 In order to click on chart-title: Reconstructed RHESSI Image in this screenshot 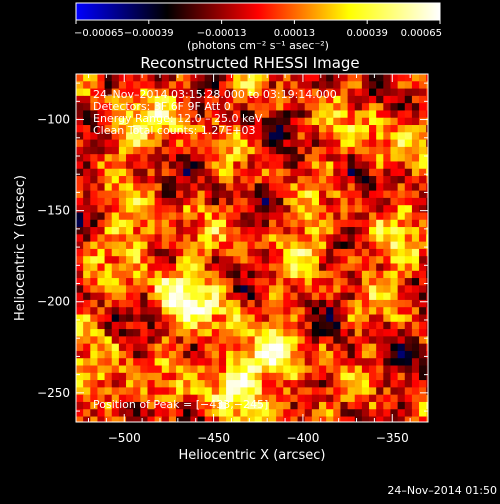, I will do `click(249, 63)`.